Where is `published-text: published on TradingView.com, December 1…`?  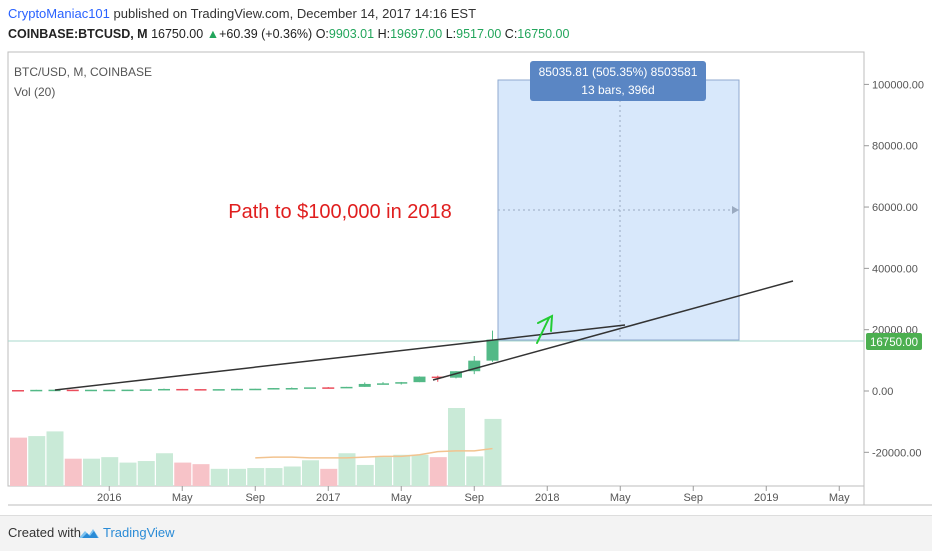
published-text: published on TradingView.com, December 1… is located at coordinates (293, 13).